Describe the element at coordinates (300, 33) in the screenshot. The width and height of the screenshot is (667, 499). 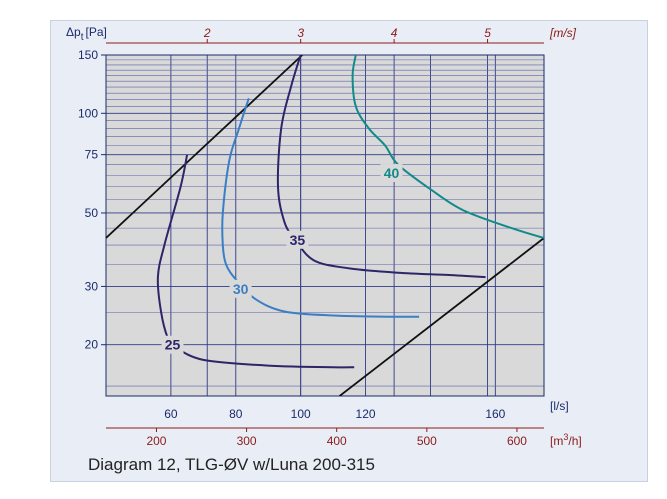
I see `ms-tick-label-3: 3` at that location.